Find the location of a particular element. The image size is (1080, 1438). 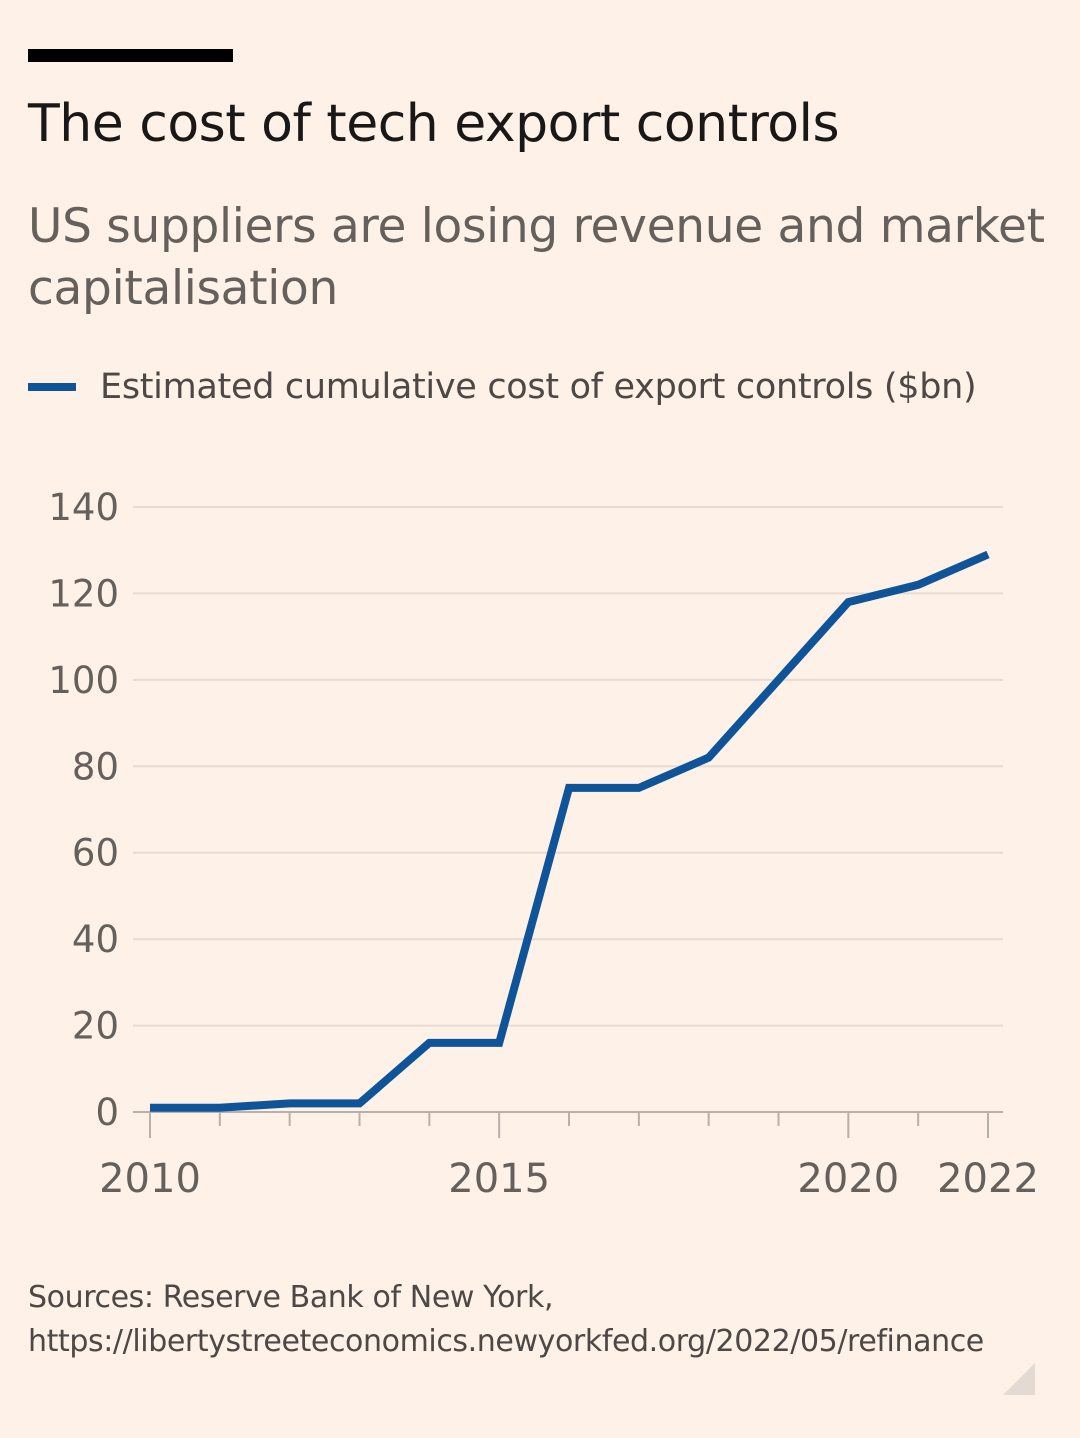

legend-swatch is located at coordinates (52, 387).